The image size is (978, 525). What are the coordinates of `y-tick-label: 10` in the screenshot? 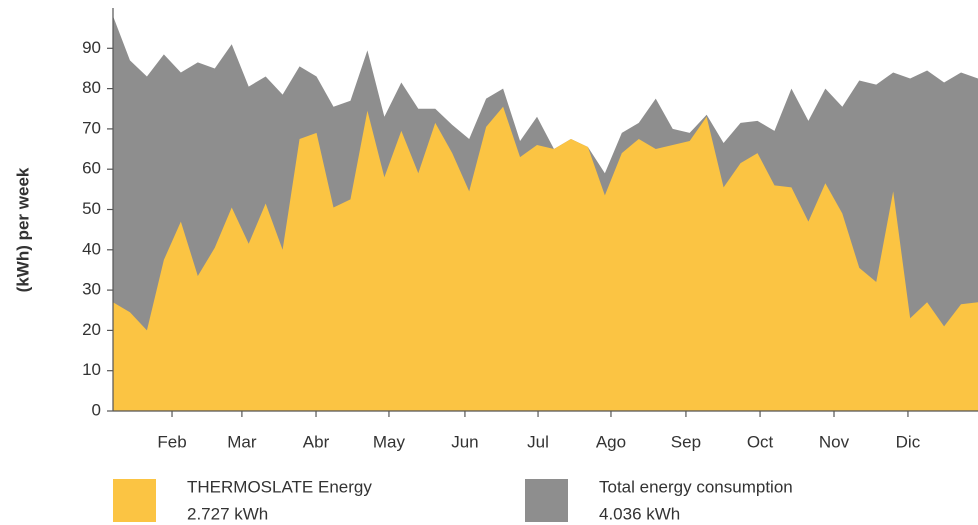 It's located at (91, 369).